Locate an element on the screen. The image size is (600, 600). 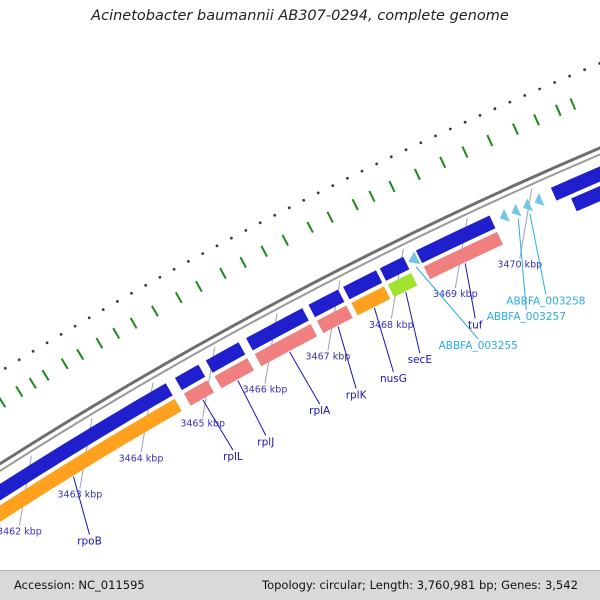
ruler-tick-leader is located at coordinates (526, 223).